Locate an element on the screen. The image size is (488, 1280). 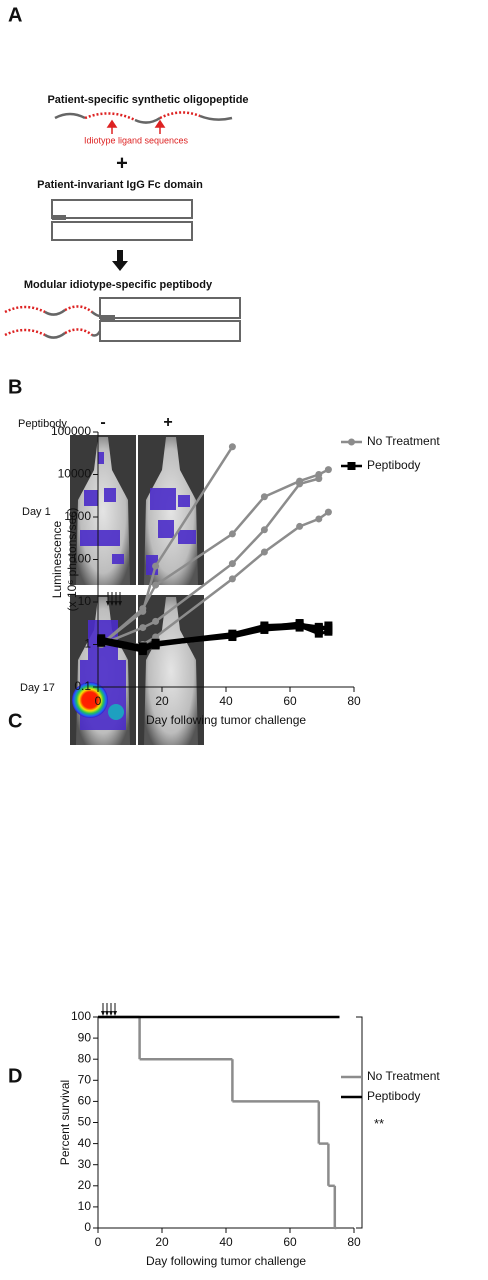
plus-sign: + is located at coordinates (122, 163).